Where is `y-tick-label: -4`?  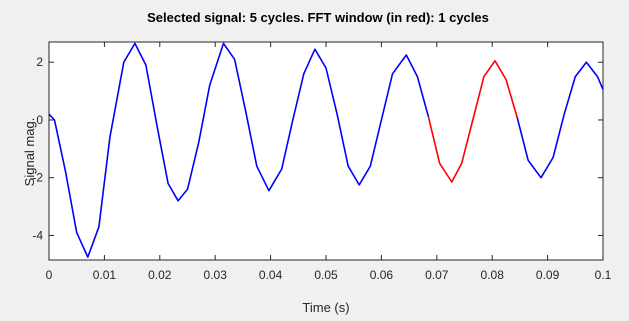
y-tick-label: -4 is located at coordinates (37, 235).